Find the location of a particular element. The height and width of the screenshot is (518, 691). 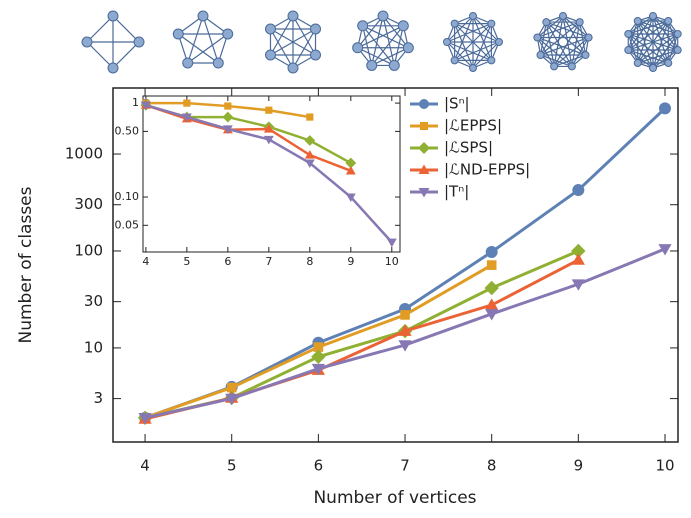

legend-label: |ℒEPPS| is located at coordinates (473, 126).